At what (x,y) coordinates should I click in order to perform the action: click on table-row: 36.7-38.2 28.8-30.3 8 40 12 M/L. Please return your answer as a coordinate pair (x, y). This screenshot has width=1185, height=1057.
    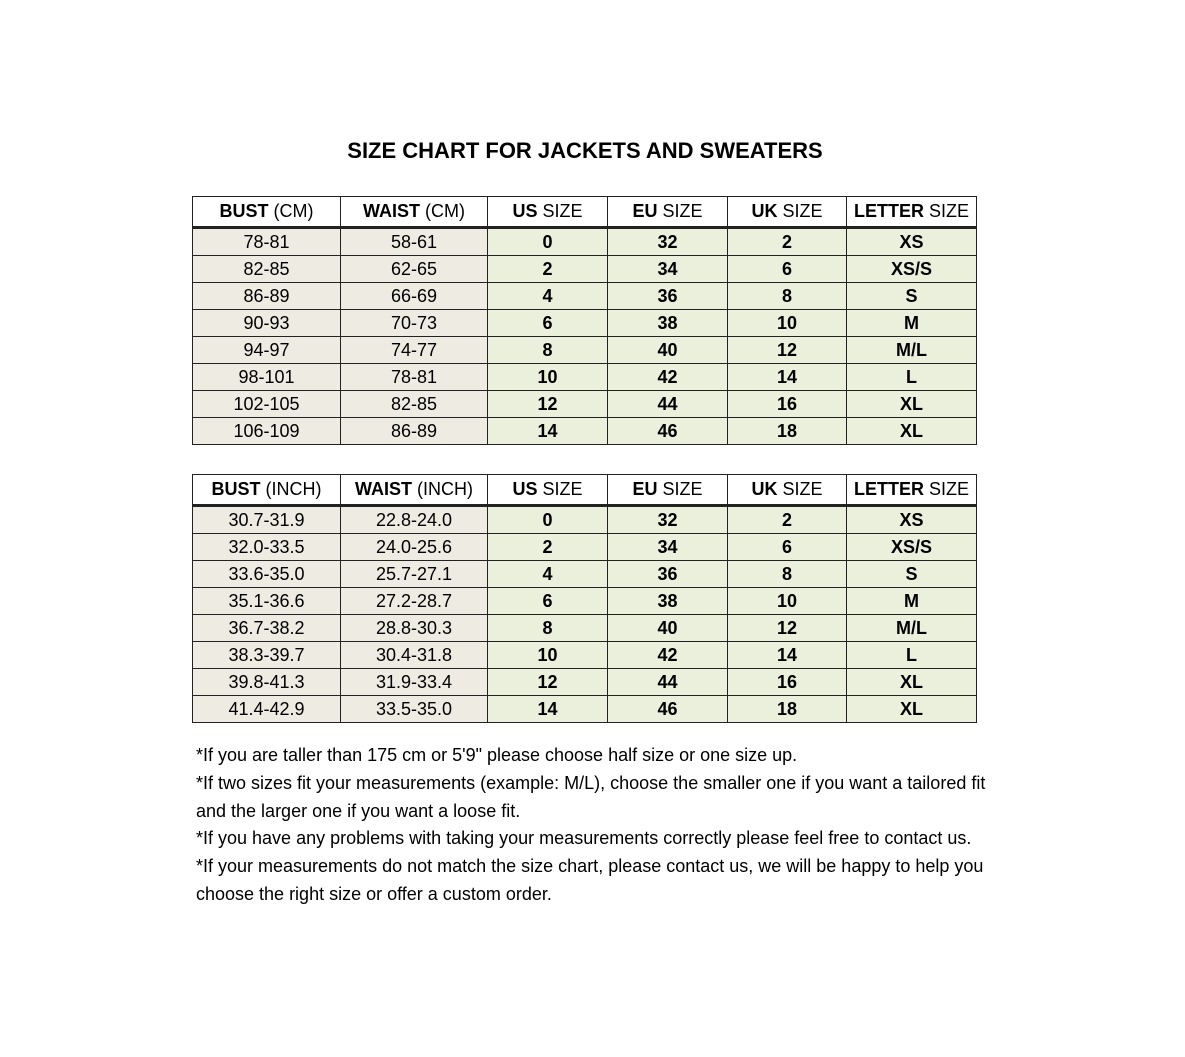
    Looking at the image, I should click on (584, 628).